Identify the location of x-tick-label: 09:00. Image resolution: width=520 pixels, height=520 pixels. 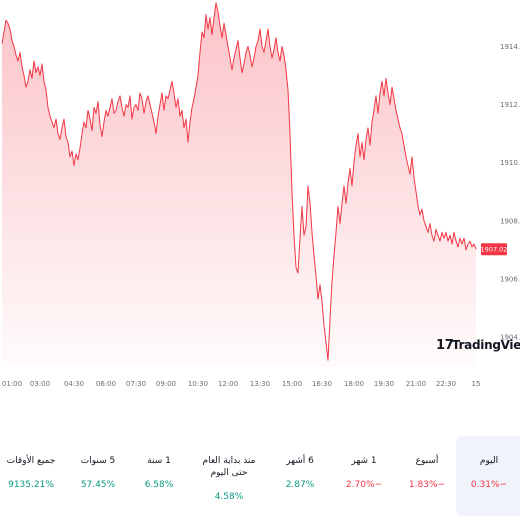
(166, 384).